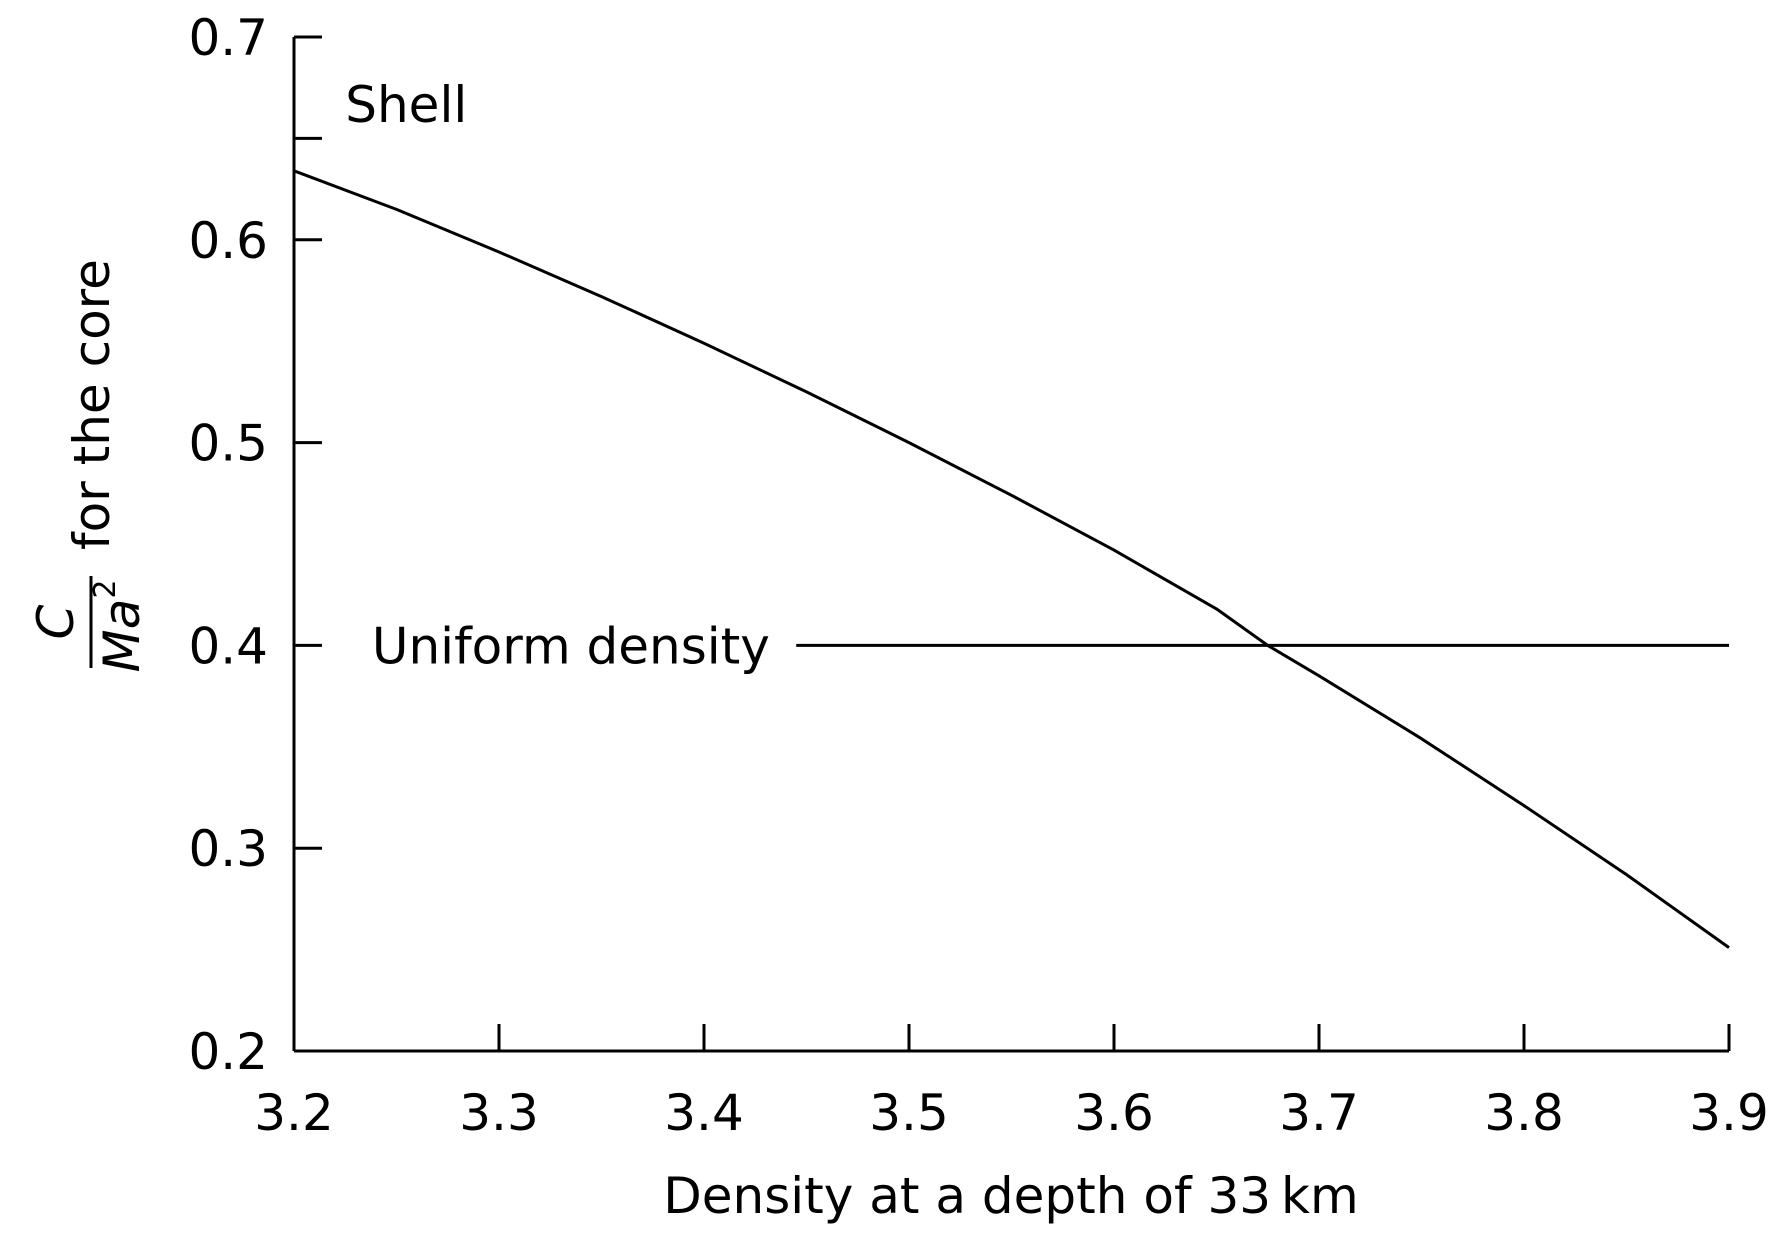  What do you see at coordinates (1010, 1196) in the screenshot?
I see `x-axis-label: Density at a depth of 33 km` at bounding box center [1010, 1196].